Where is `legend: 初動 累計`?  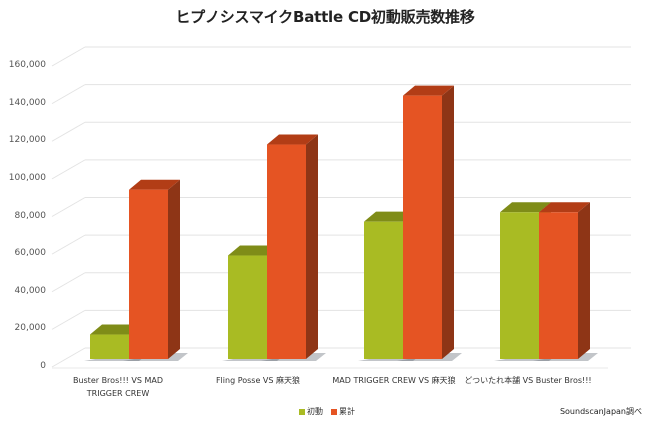 legend: 初動 累計 is located at coordinates (327, 411).